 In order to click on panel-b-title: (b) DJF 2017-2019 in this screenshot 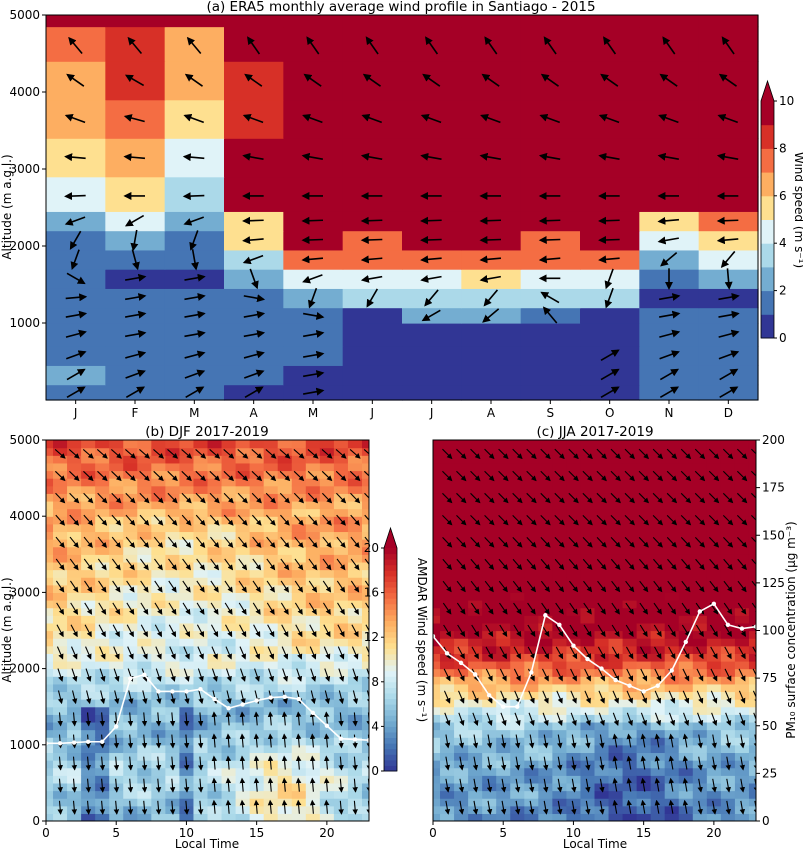, I will do `click(206, 432)`.